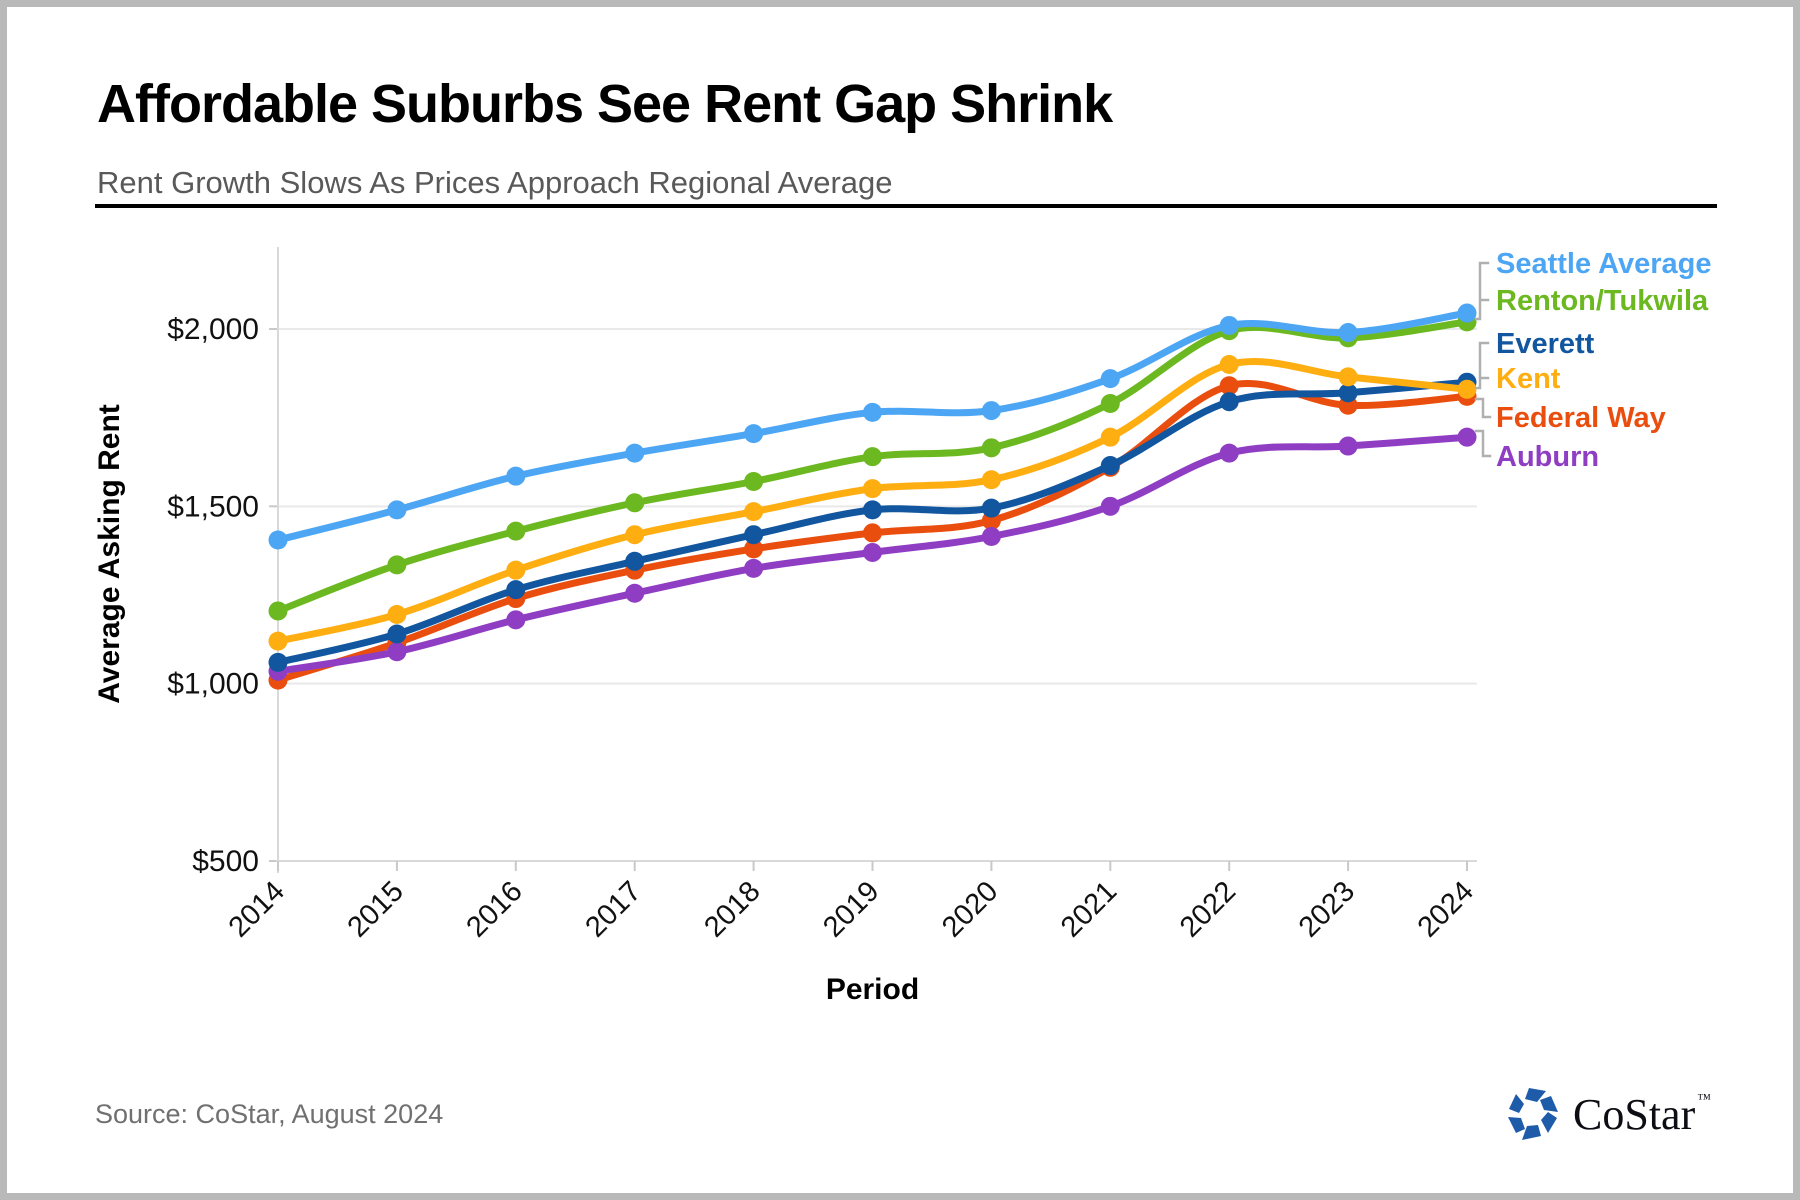 The image size is (1800, 1200). Describe the element at coordinates (495, 909) in the screenshot. I see `x-tick-label-2016: 2016` at that location.